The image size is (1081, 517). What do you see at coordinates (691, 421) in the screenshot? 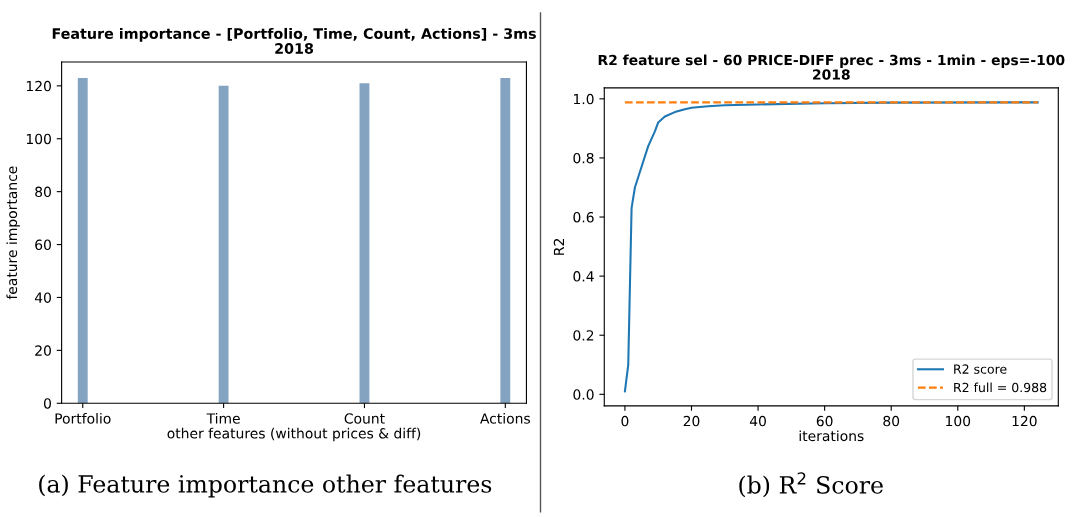
I see `x-tick-label: 20` at bounding box center [691, 421].